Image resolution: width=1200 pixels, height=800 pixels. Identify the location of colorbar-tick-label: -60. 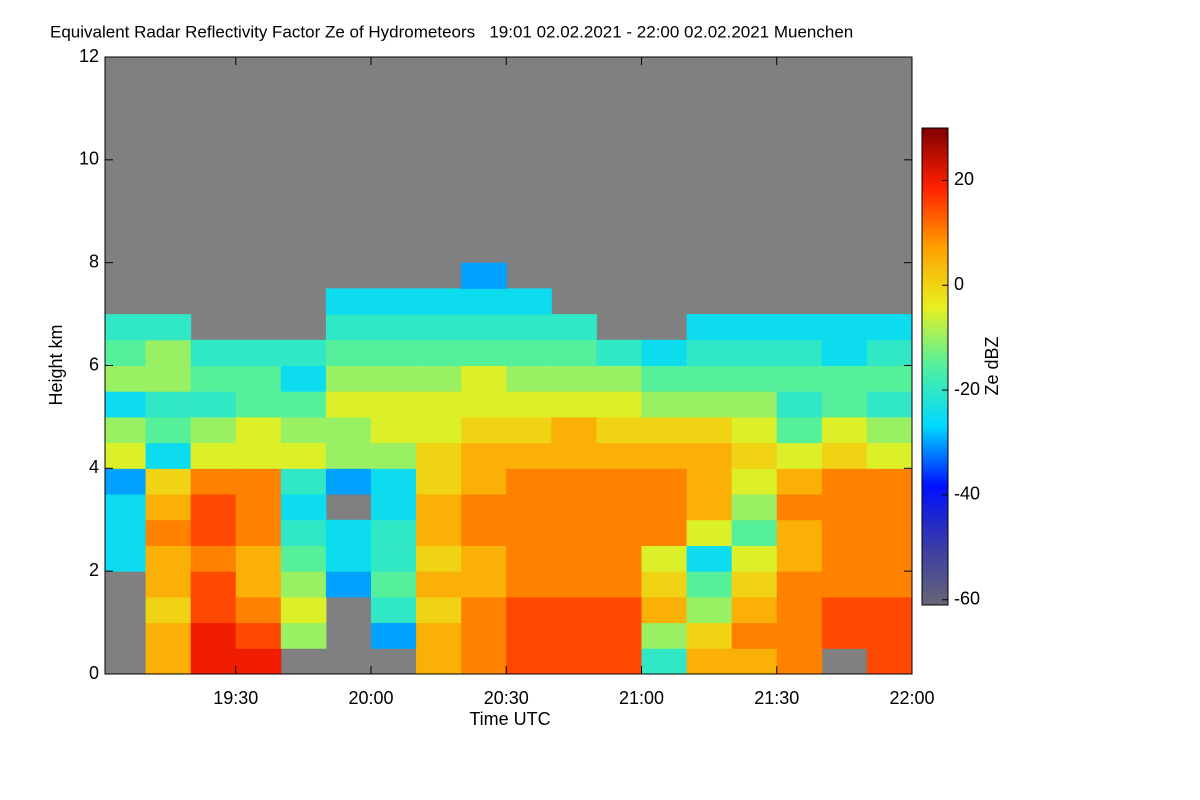
(967, 599).